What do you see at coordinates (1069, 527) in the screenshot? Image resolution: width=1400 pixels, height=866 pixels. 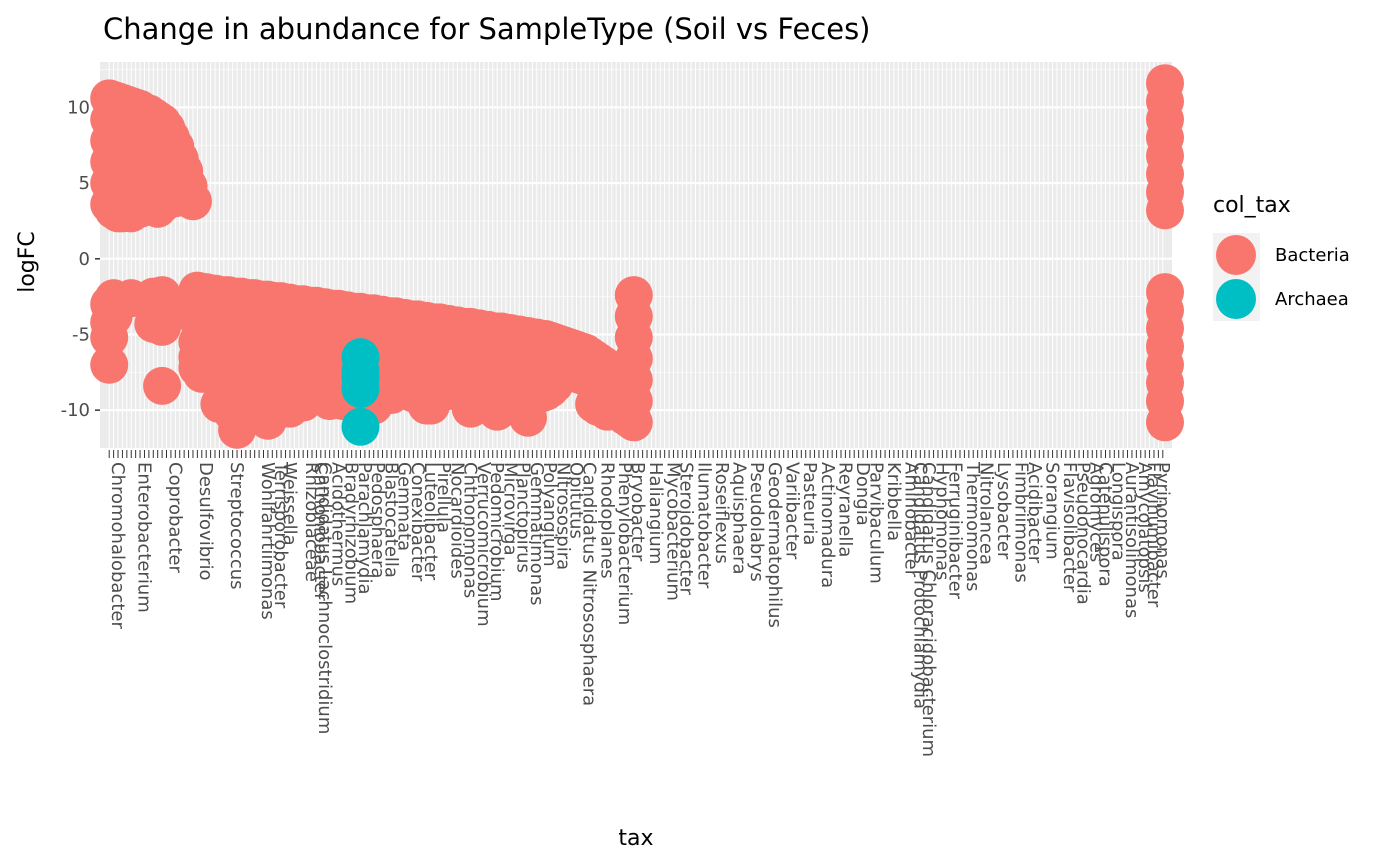 I see `x-tick-label: Flavisolibacter` at bounding box center [1069, 527].